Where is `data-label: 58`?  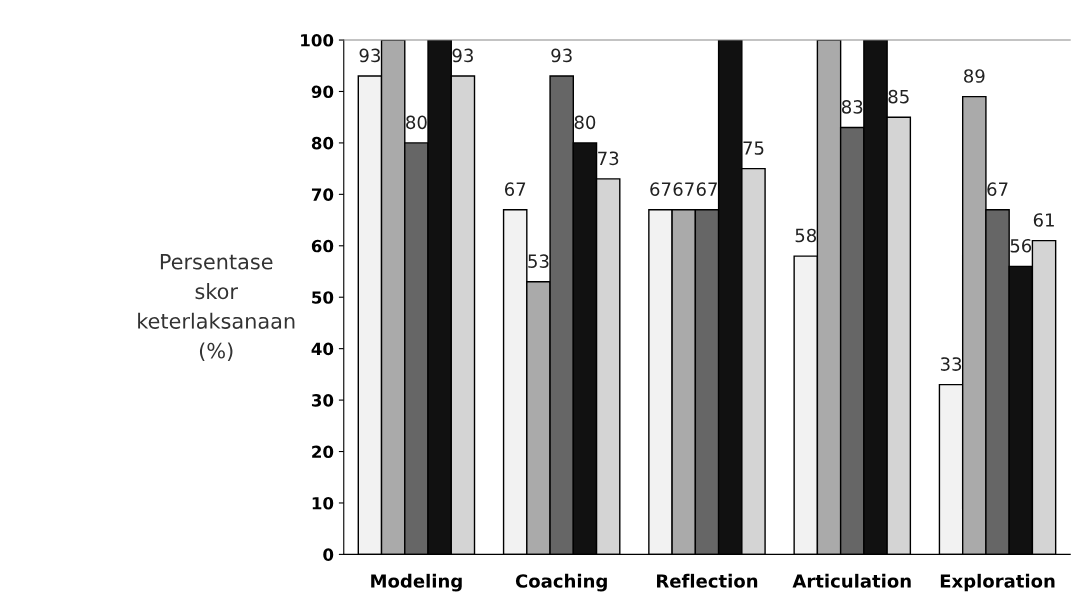 data-label: 58 is located at coordinates (806, 235).